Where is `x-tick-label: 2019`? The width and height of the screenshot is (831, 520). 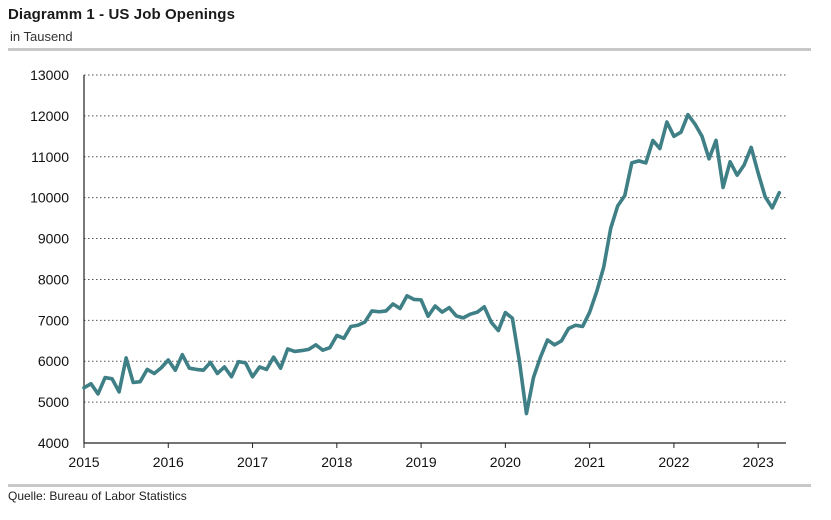 x-tick-label: 2019 is located at coordinates (421, 462).